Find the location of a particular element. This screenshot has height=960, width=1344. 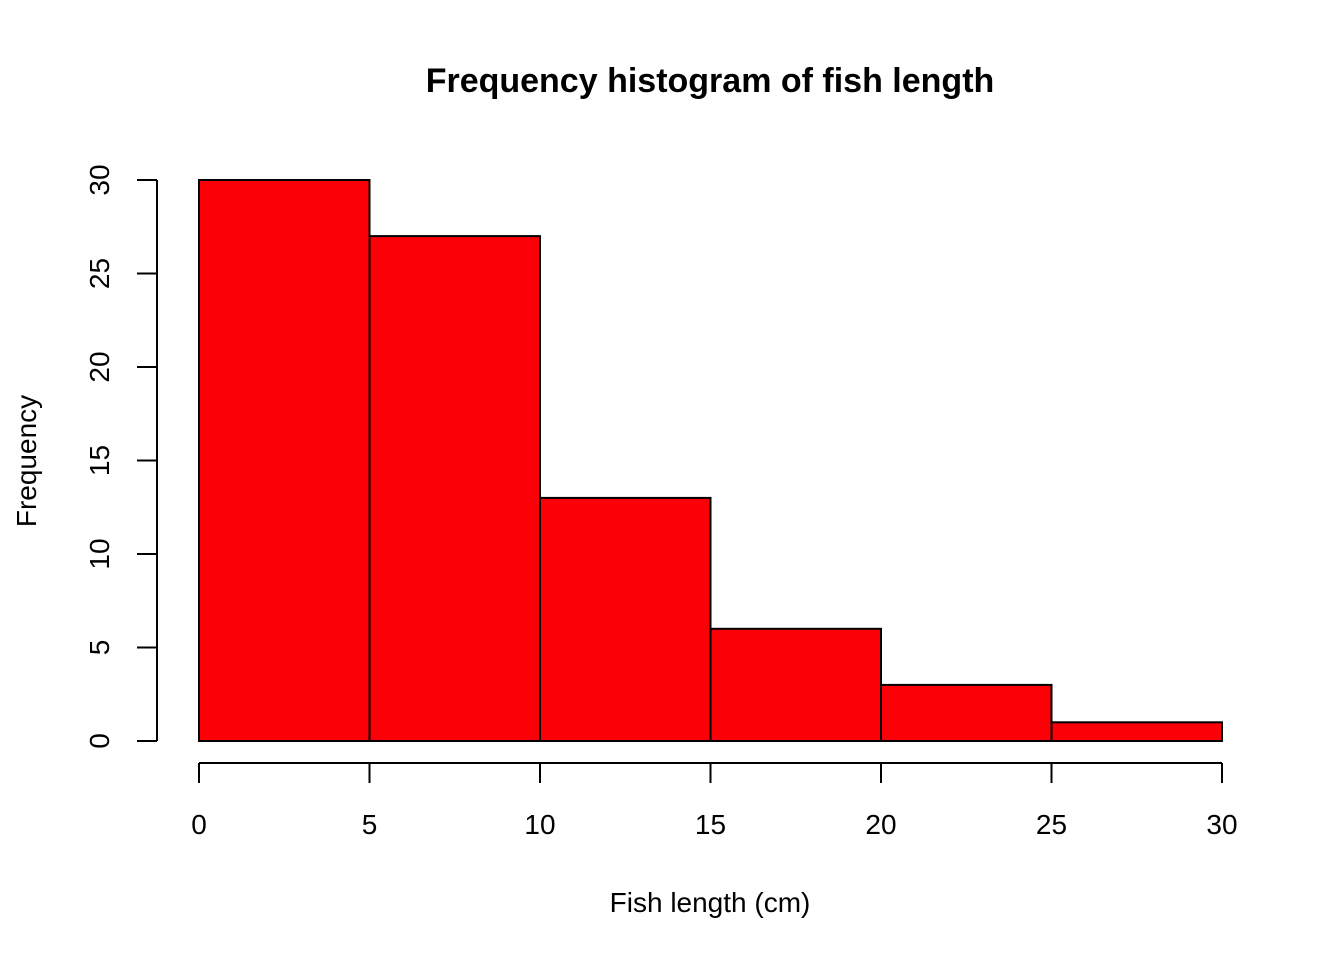

y-tick-label-10: 10 is located at coordinates (99, 553).